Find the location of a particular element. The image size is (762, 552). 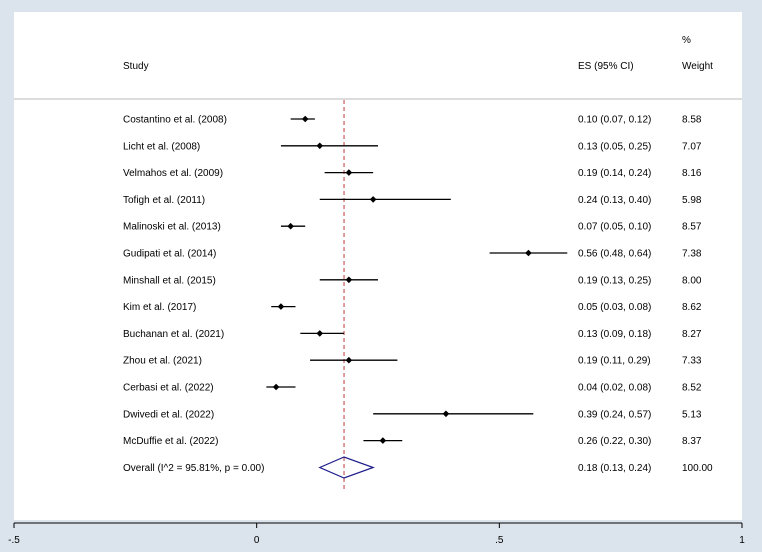

x-tick-label: .5 is located at coordinates (499, 540).